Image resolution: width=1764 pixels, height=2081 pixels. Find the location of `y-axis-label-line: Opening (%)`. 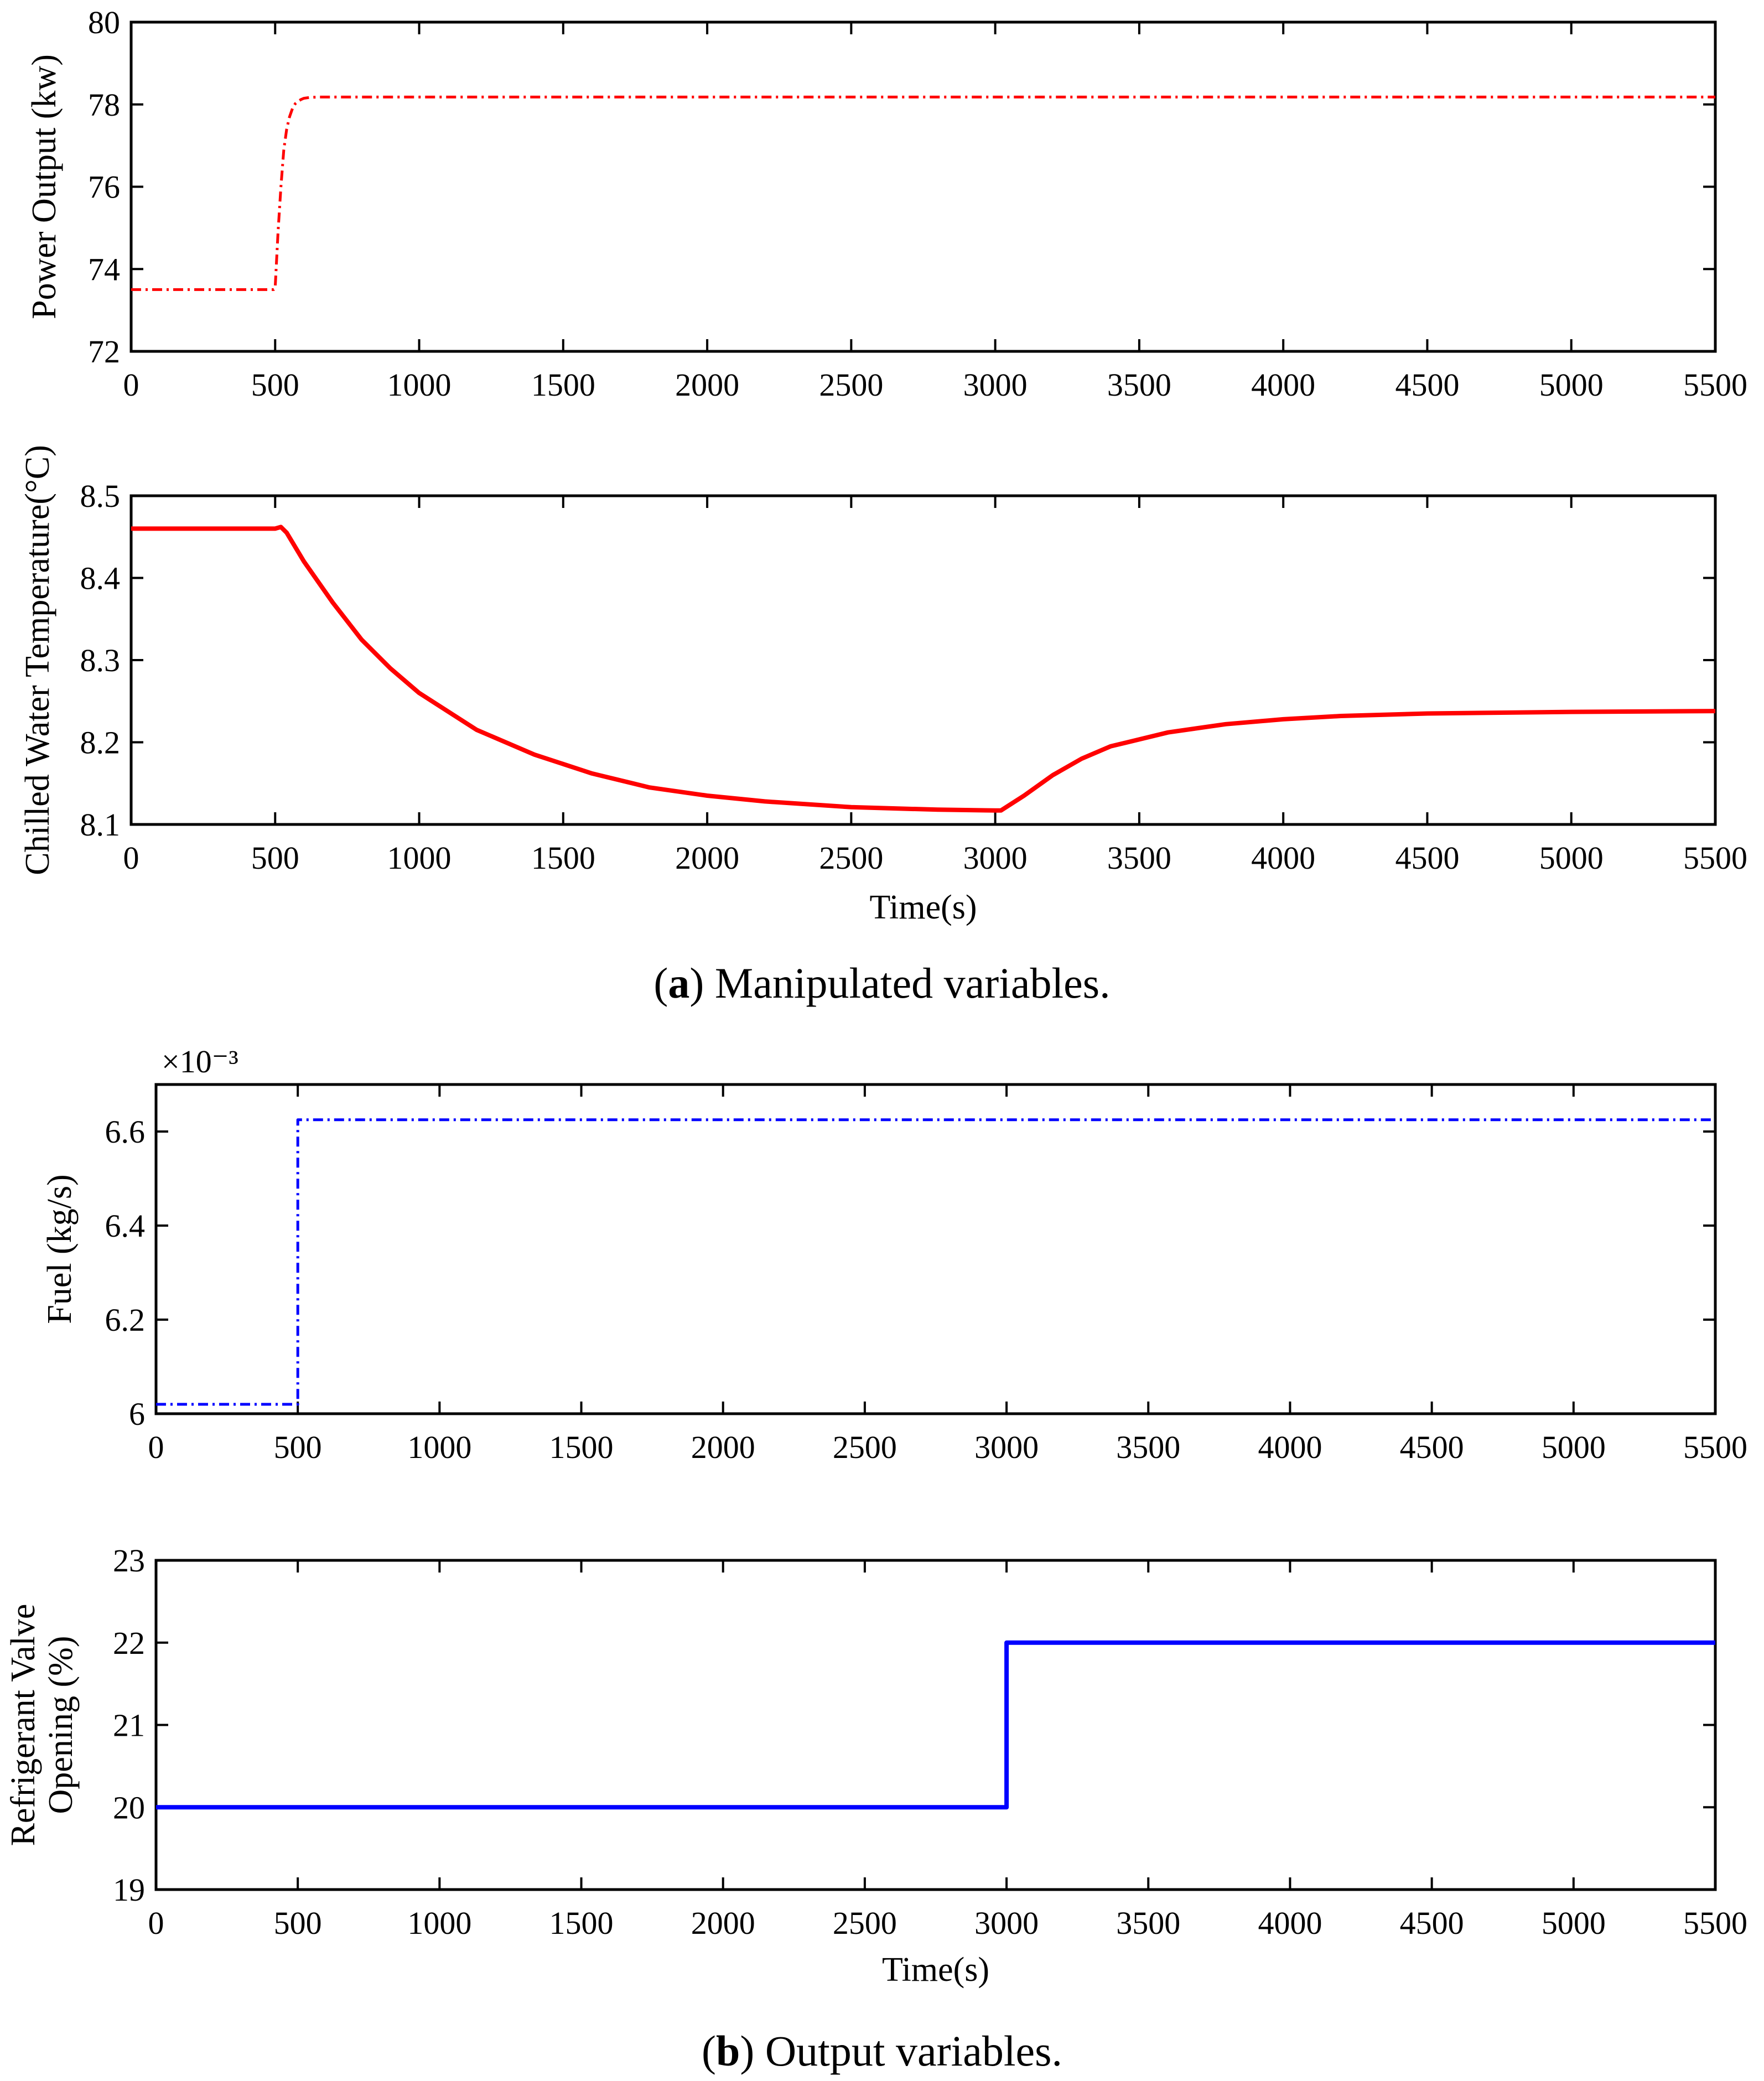

y-axis-label-line: Opening (%) is located at coordinates (61, 1725).